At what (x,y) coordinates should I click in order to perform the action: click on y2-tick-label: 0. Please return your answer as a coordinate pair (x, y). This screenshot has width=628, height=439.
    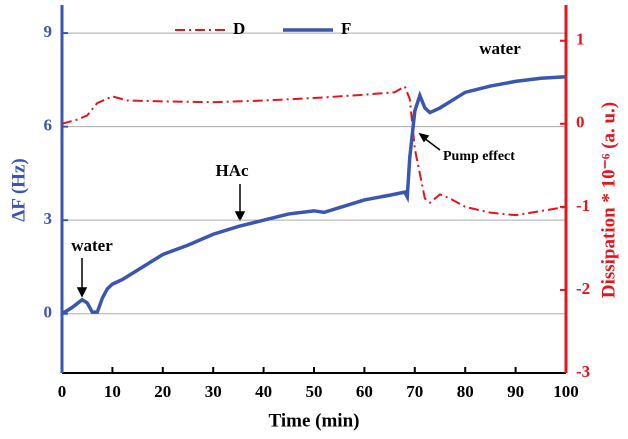
    Looking at the image, I should click on (580, 122).